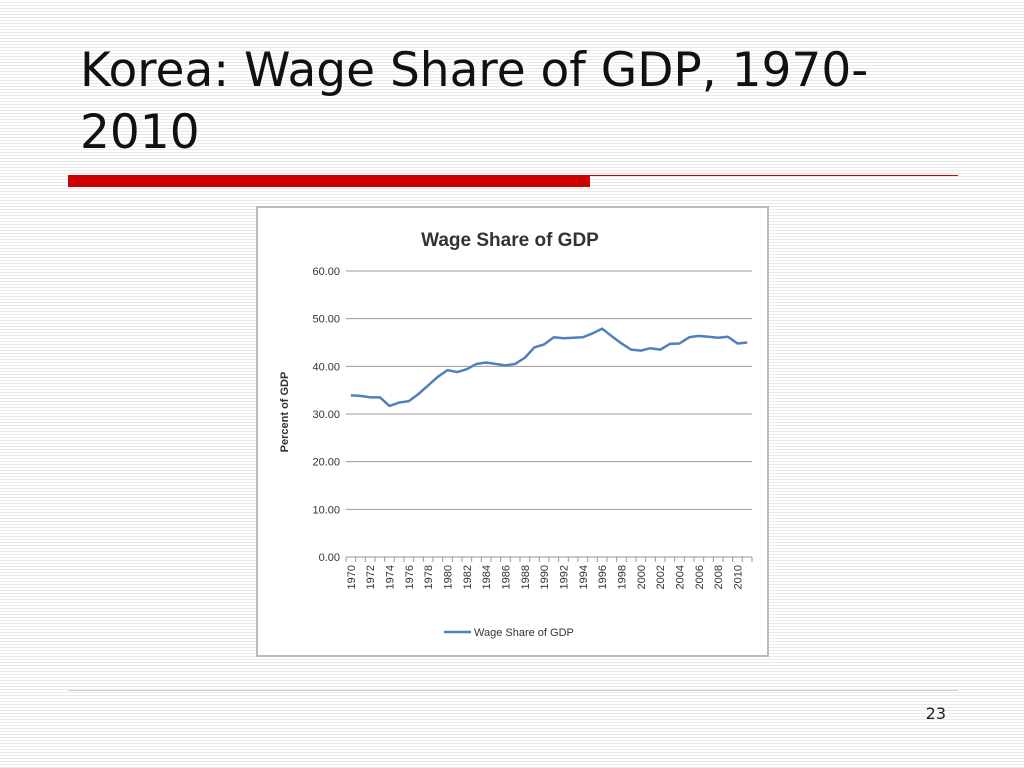  What do you see at coordinates (681, 577) in the screenshot?
I see `x-tick-label: 2004` at bounding box center [681, 577].